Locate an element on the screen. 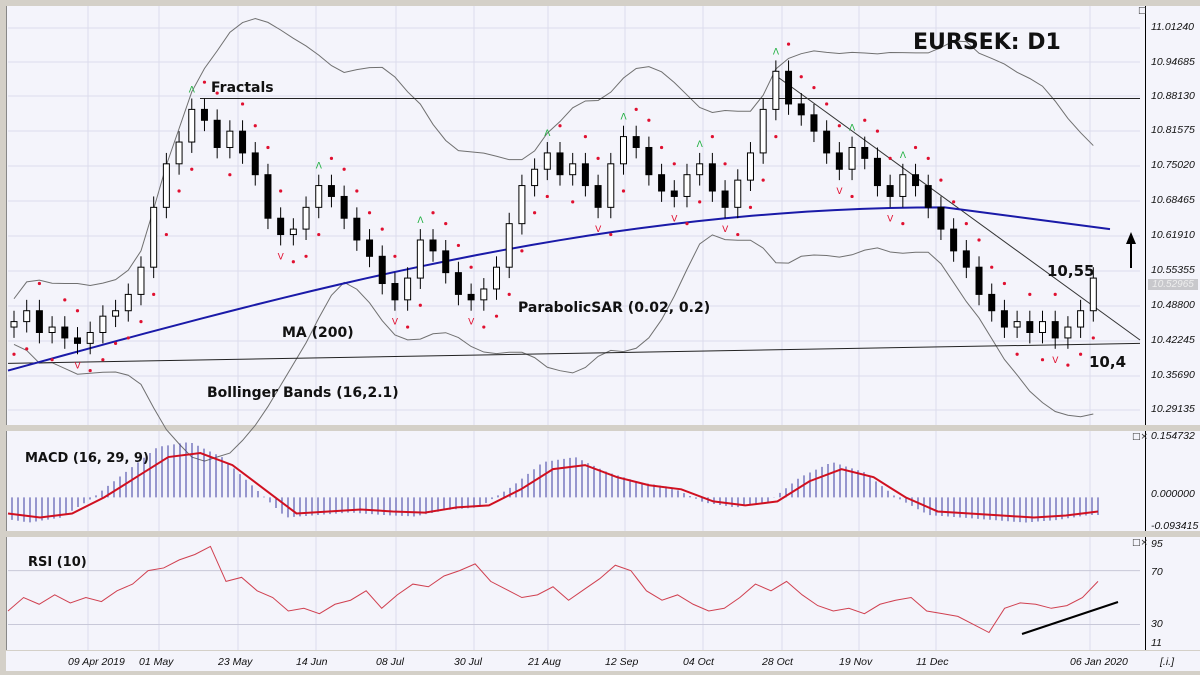 The width and height of the screenshot is (1200, 675). date-tick: 14 Jun is located at coordinates (312, 662).